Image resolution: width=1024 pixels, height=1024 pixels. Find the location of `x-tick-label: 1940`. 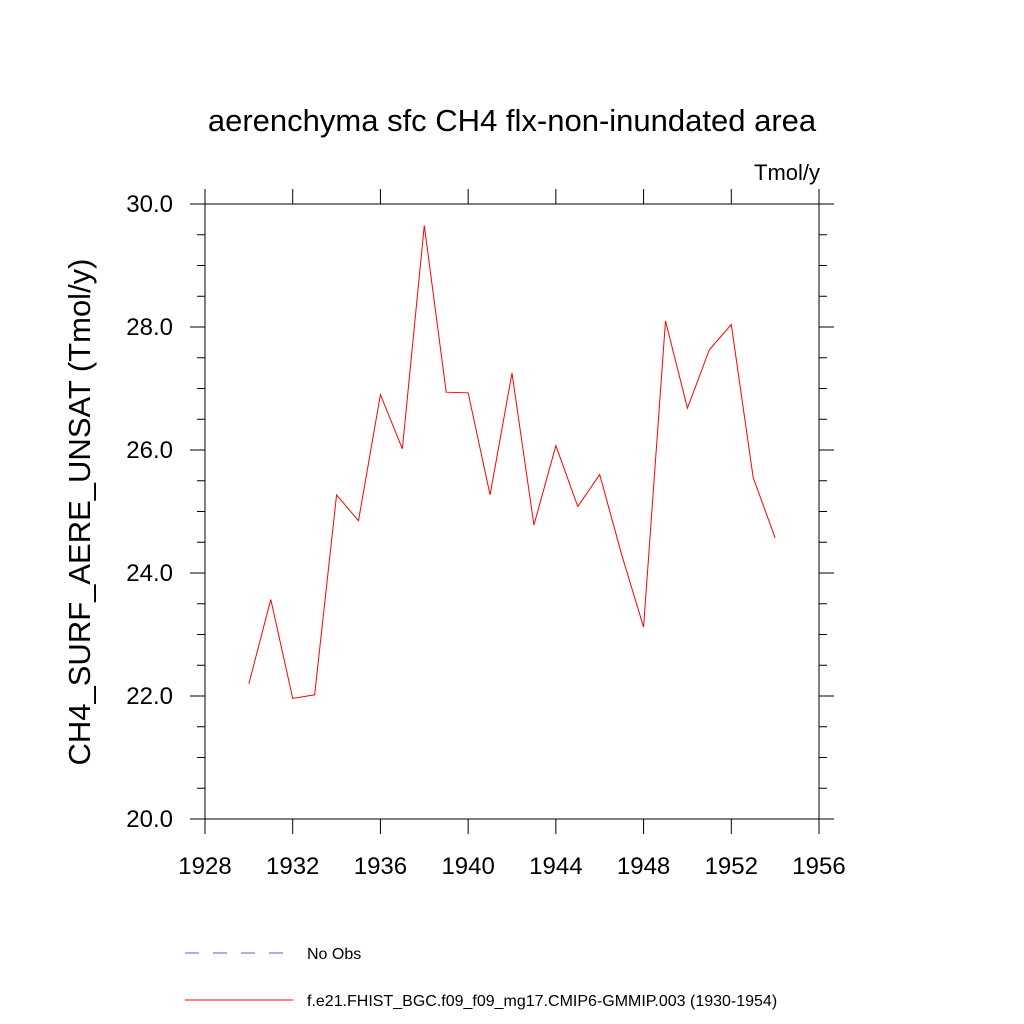

x-tick-label: 1940 is located at coordinates (467, 866).